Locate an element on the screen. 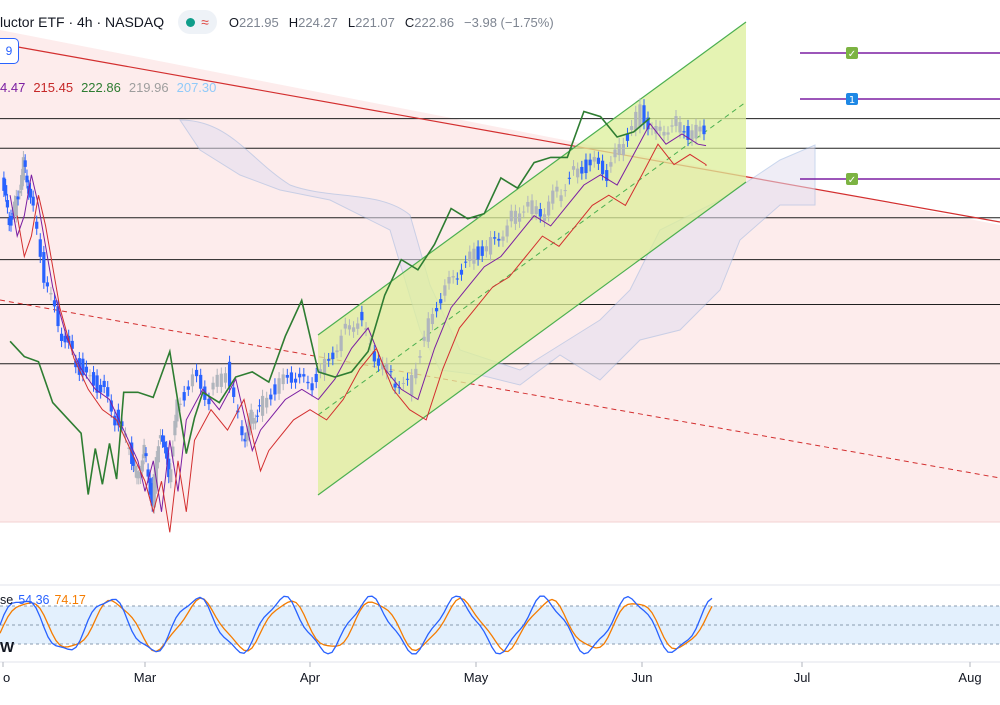  stoch-mark: W is located at coordinates (7, 647).